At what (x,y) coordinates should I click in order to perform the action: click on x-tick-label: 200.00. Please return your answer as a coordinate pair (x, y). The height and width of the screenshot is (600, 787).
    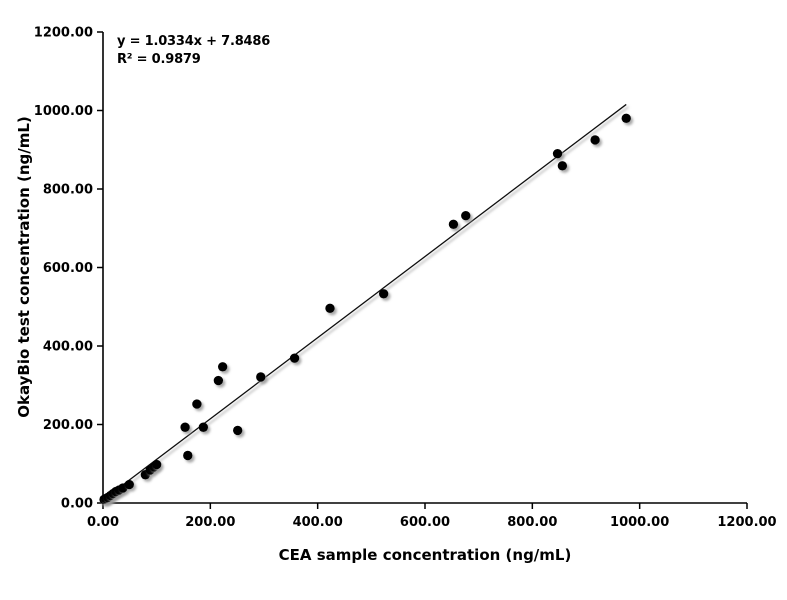
    Looking at the image, I should click on (210, 522).